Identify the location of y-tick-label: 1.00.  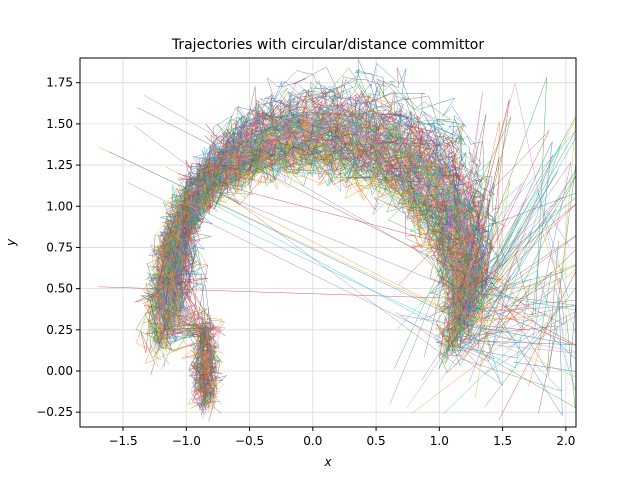
(59, 206).